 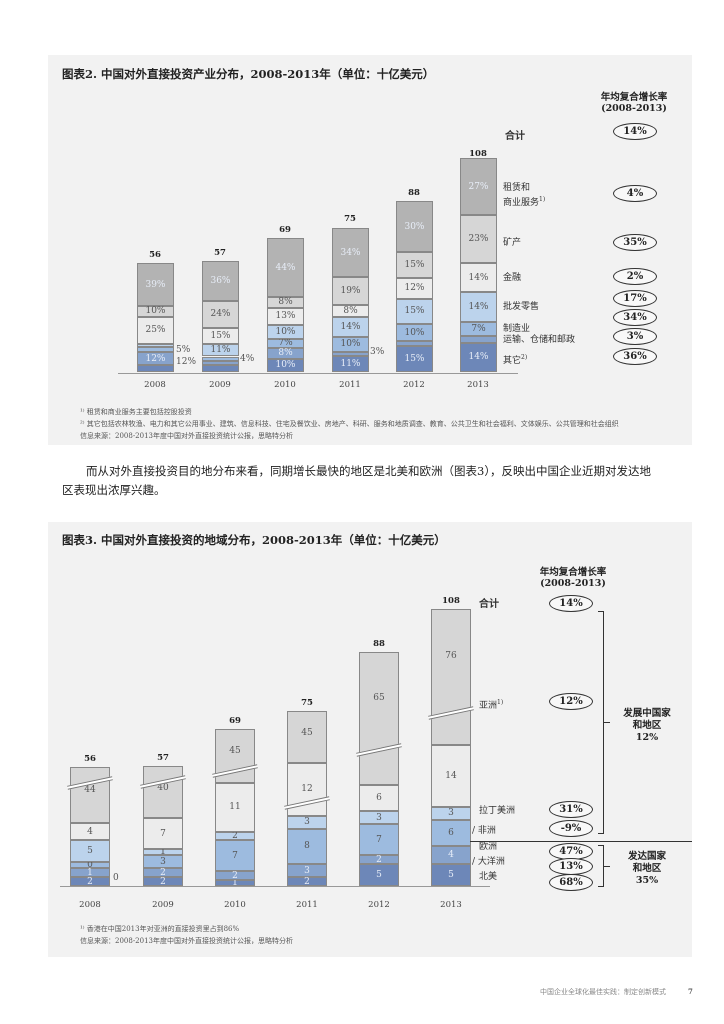 I want to click on chart2-segment: 12%, so click(x=155, y=359).